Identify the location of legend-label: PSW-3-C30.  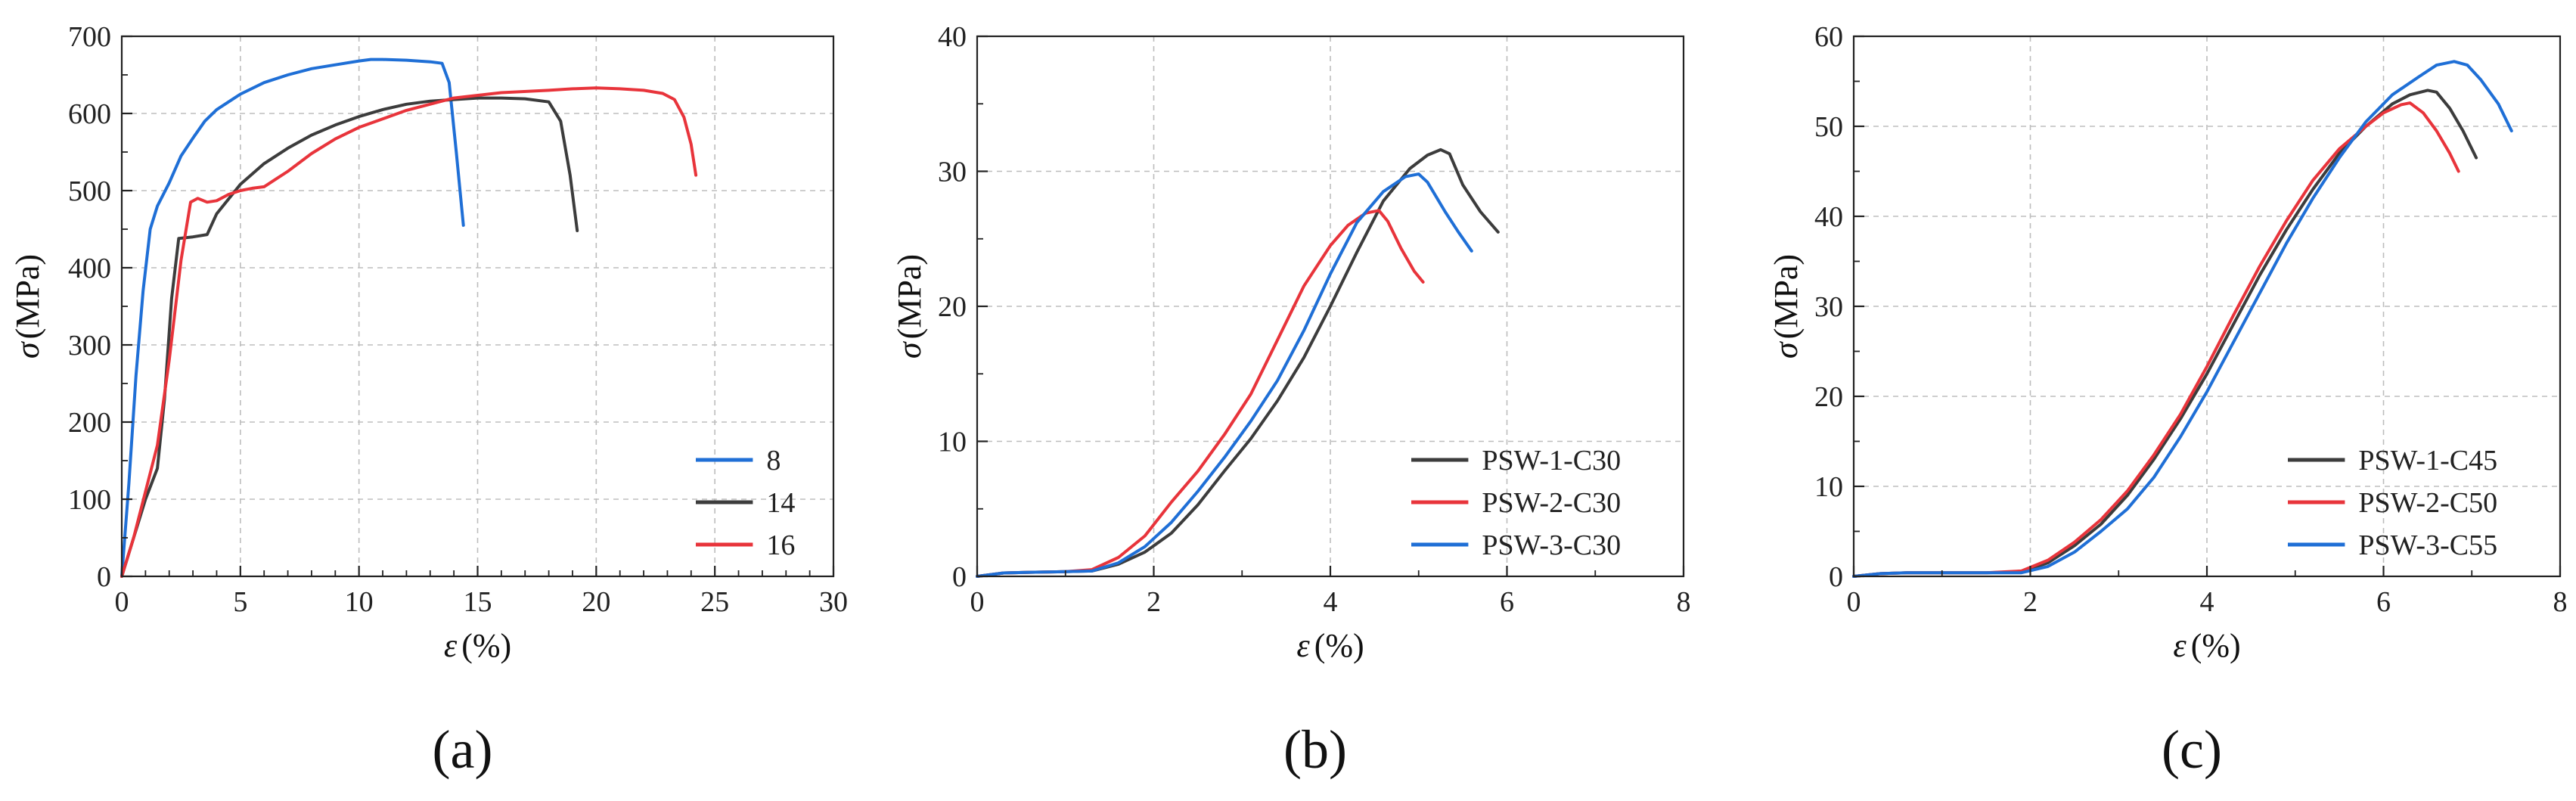
(1551, 545).